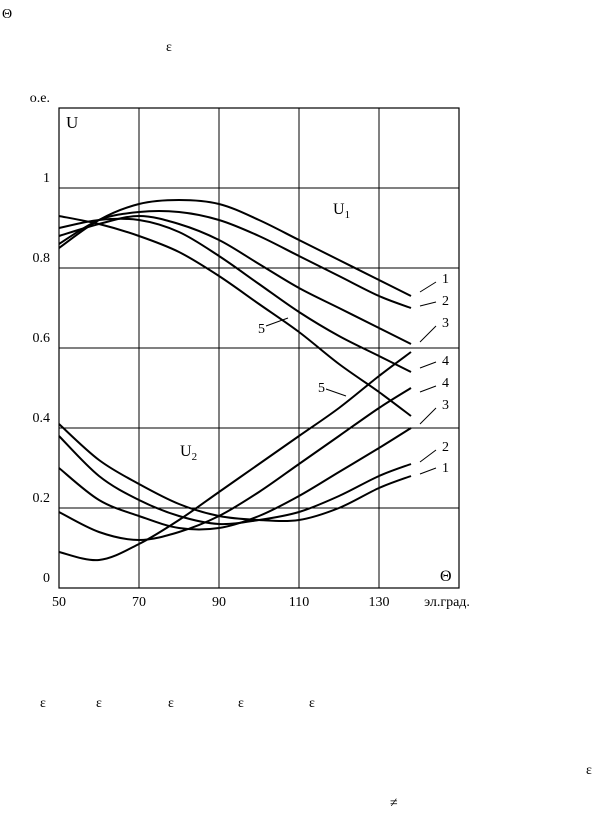 The width and height of the screenshot is (605, 814). What do you see at coordinates (379, 602) in the screenshot?
I see `x-tick-label: 130` at bounding box center [379, 602].